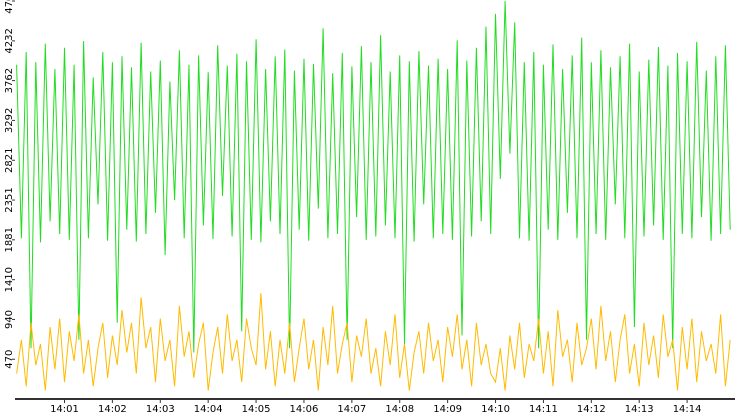 The width and height of the screenshot is (735, 415). Describe the element at coordinates (351, 409) in the screenshot. I see `x-tick-label: 14:07` at that location.